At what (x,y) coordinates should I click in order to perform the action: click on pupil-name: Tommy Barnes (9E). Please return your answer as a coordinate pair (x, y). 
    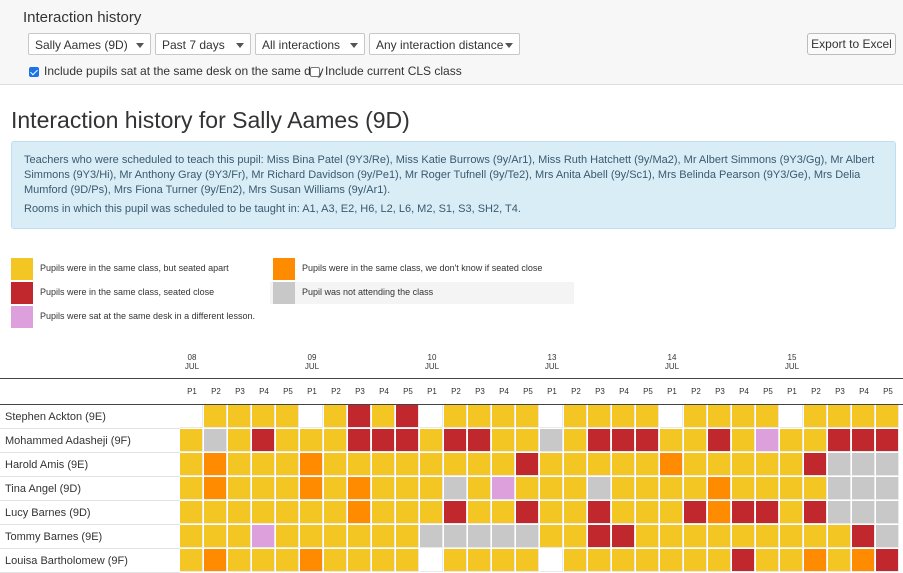
    Looking at the image, I should click on (54, 537).